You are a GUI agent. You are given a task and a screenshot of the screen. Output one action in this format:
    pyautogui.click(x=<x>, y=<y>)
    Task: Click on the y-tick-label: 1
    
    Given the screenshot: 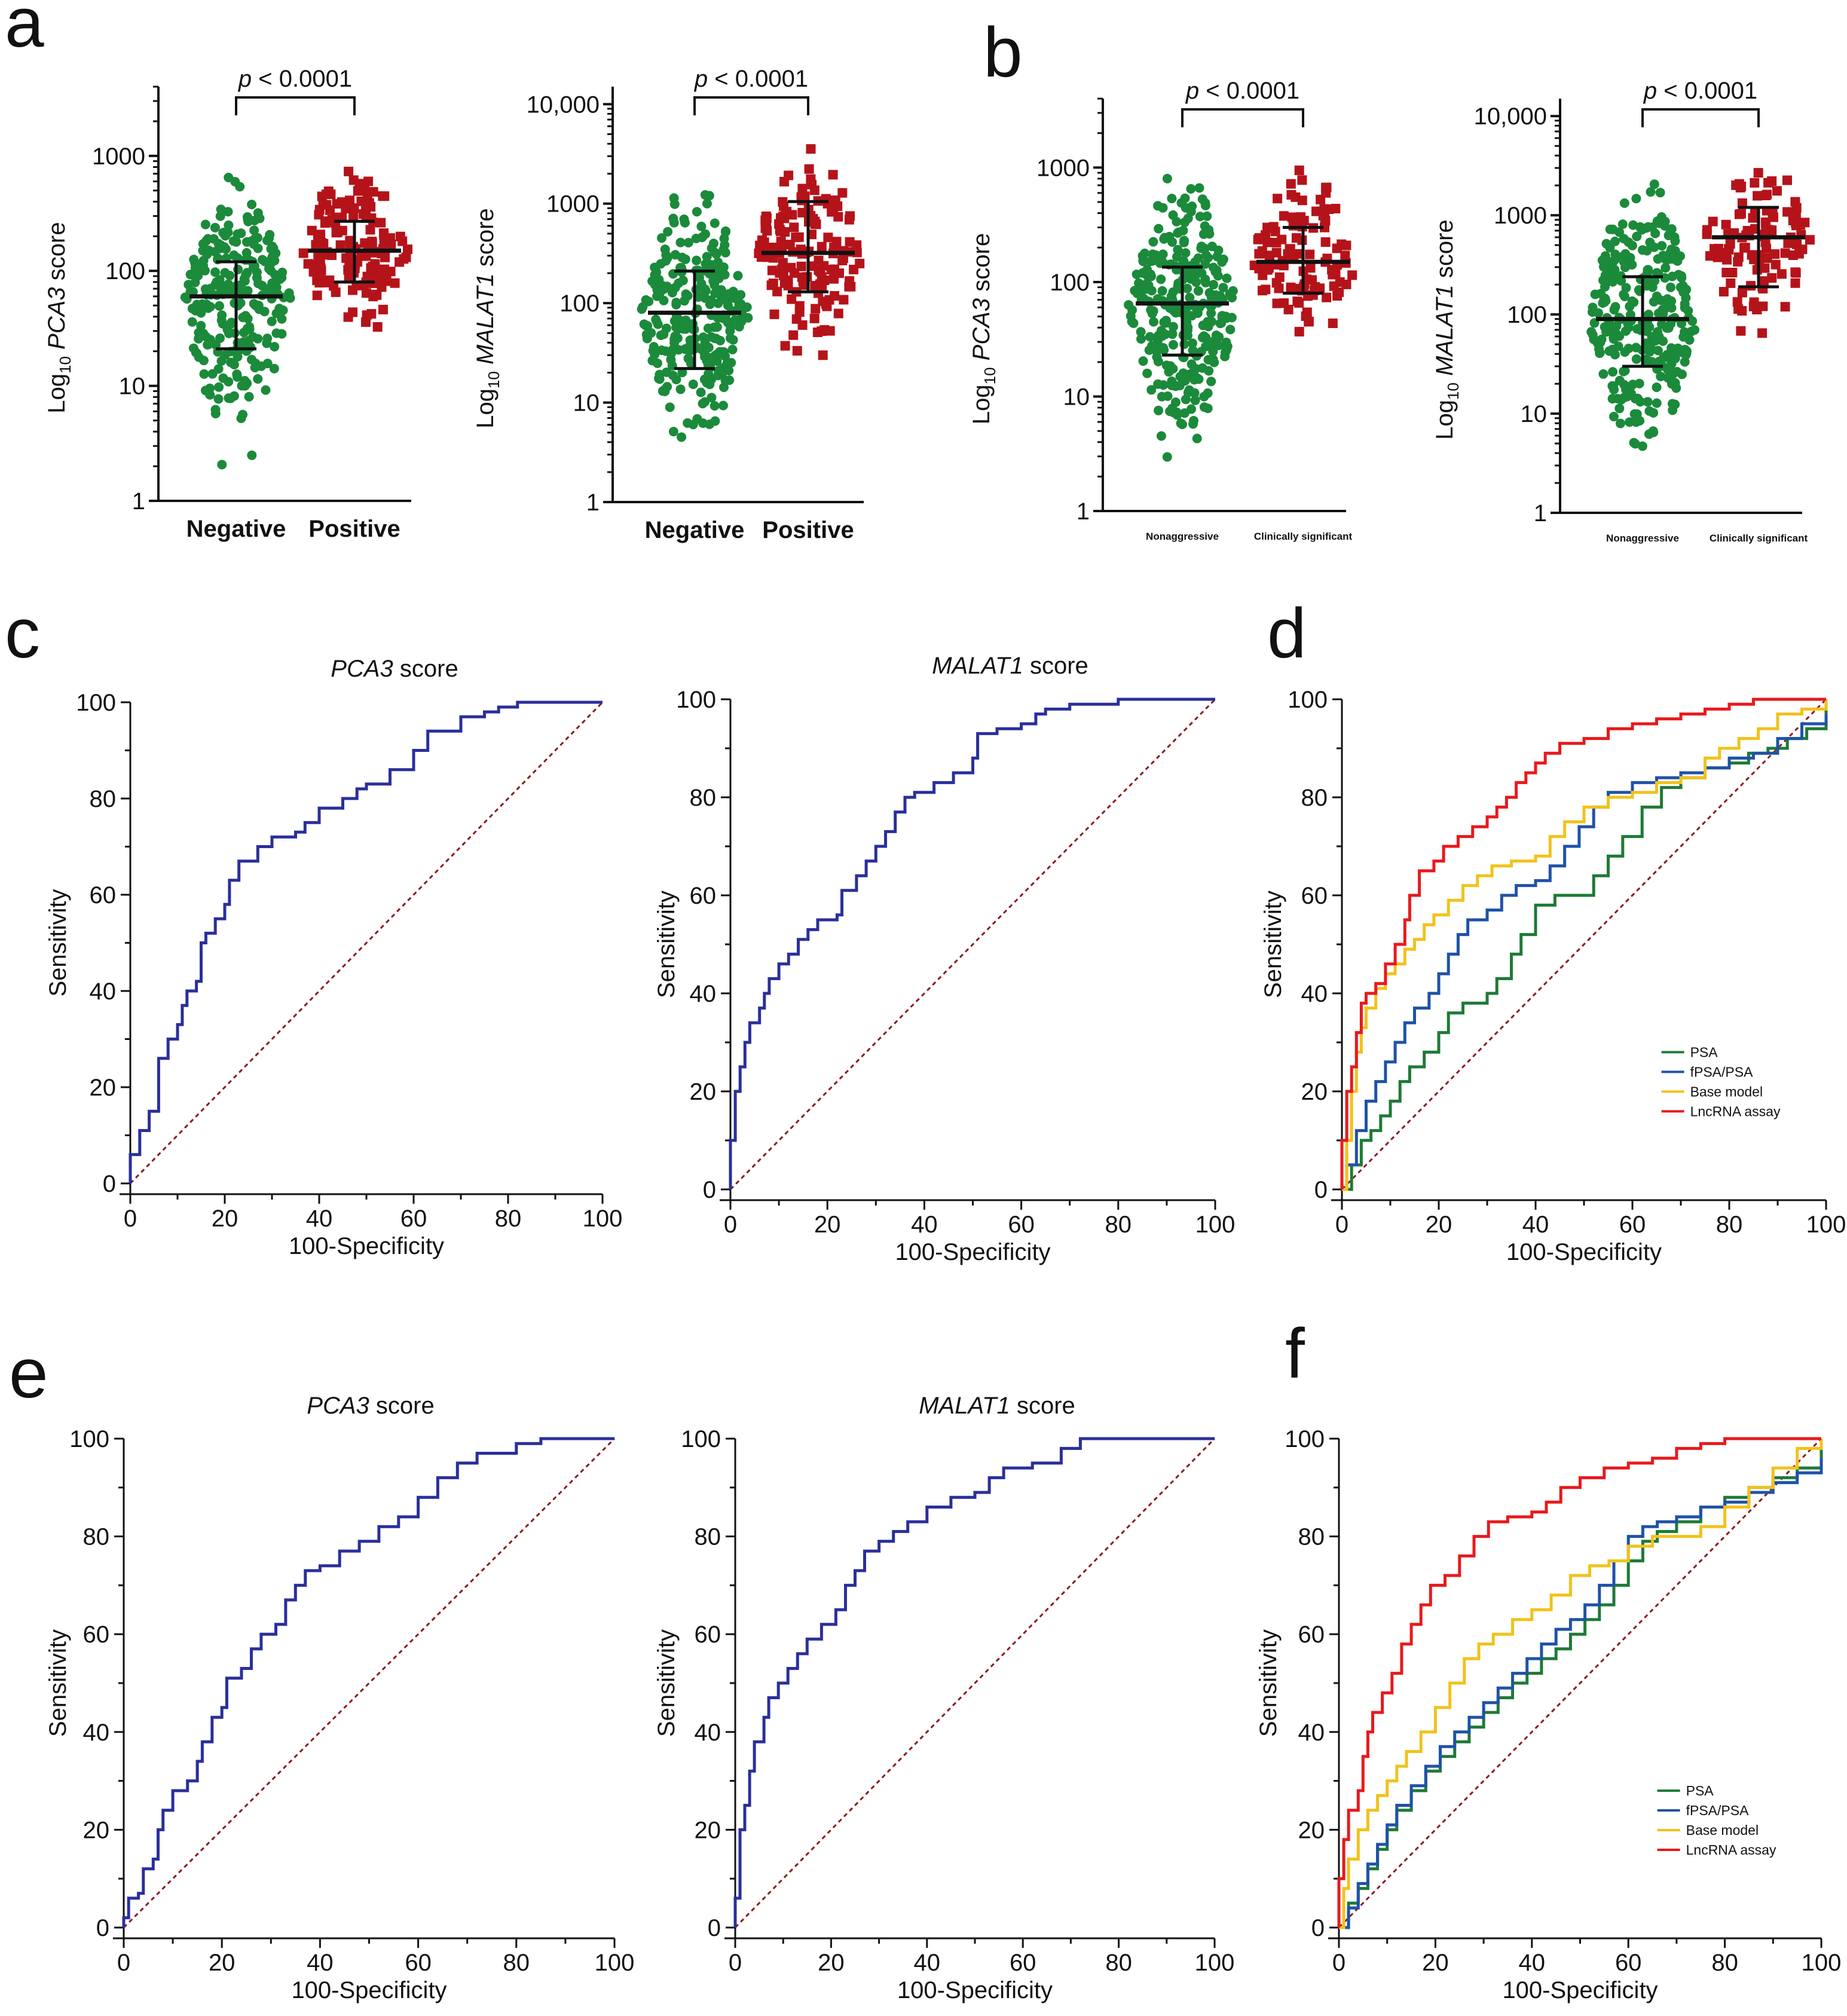 What is the action you would take?
    pyautogui.click(x=138, y=501)
    